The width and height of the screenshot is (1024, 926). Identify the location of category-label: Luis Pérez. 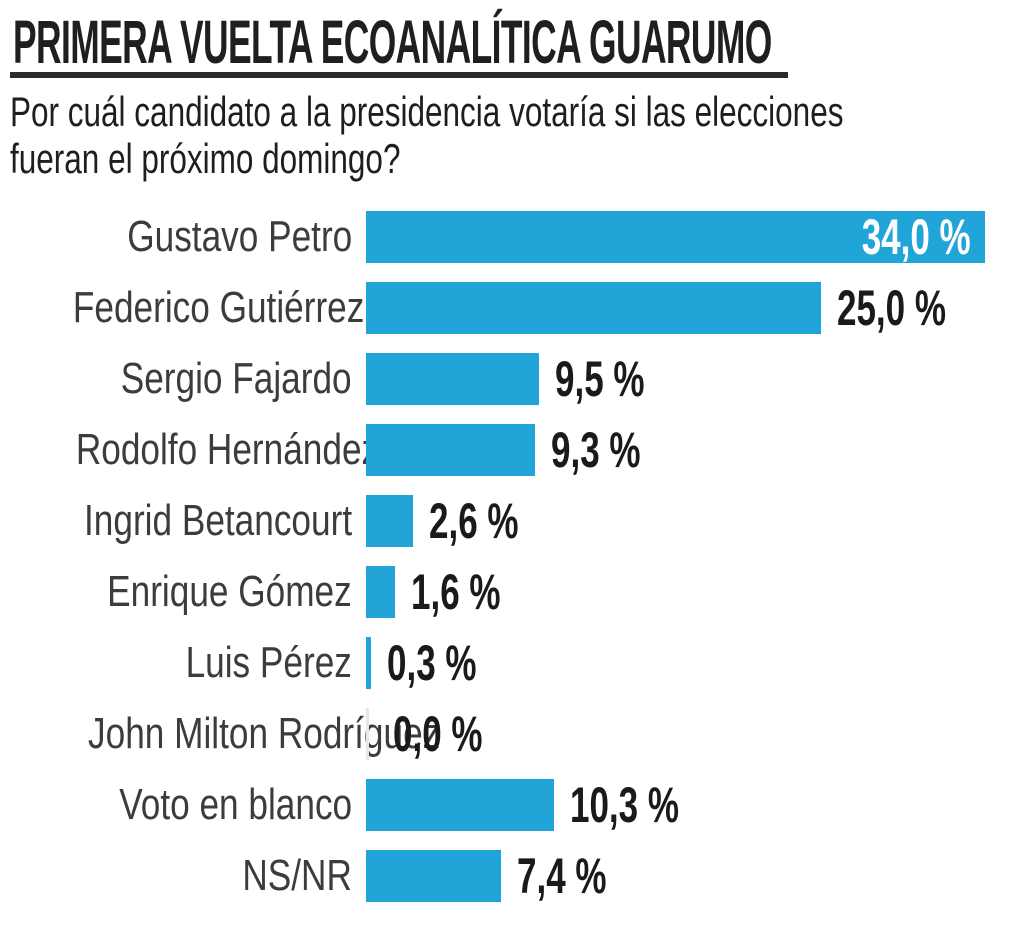
(176, 663).